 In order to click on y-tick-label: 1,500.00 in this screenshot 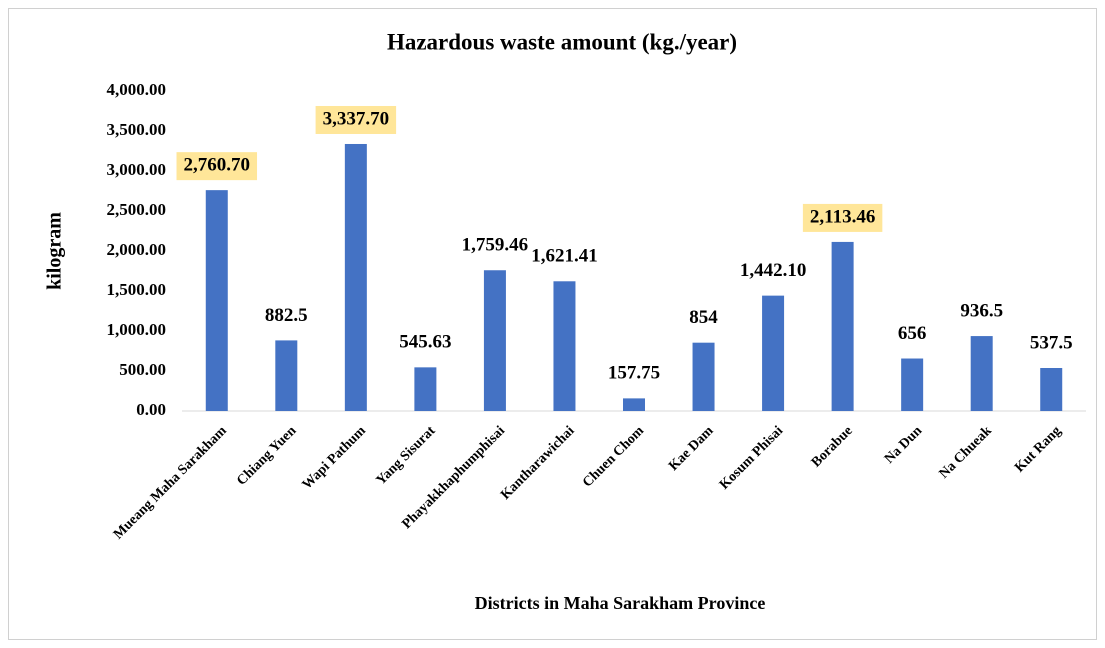, I will do `click(137, 289)`.